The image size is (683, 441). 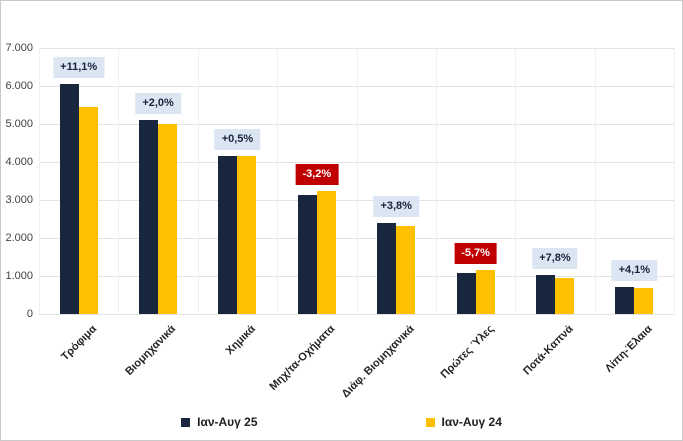 I want to click on bar-group: +2,0% Βιομηχανικά, so click(x=157, y=213).